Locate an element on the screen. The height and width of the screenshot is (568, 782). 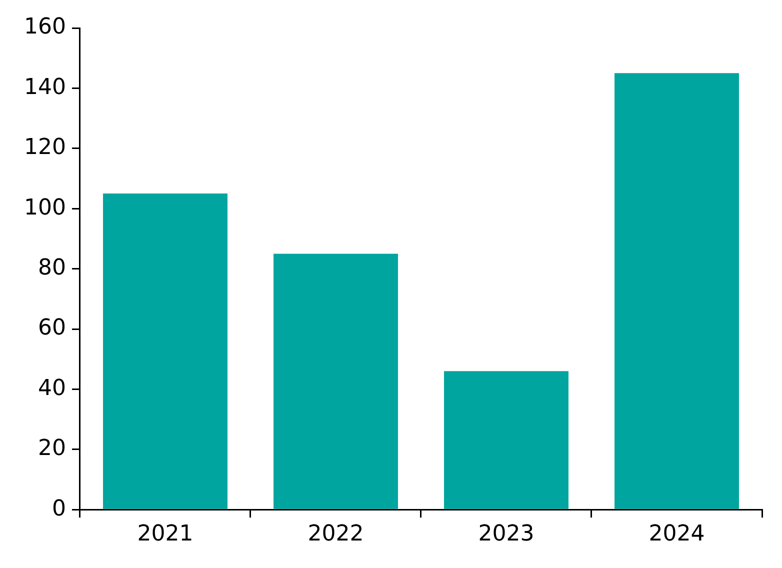
y-tick-label: 0 is located at coordinates (59, 509).